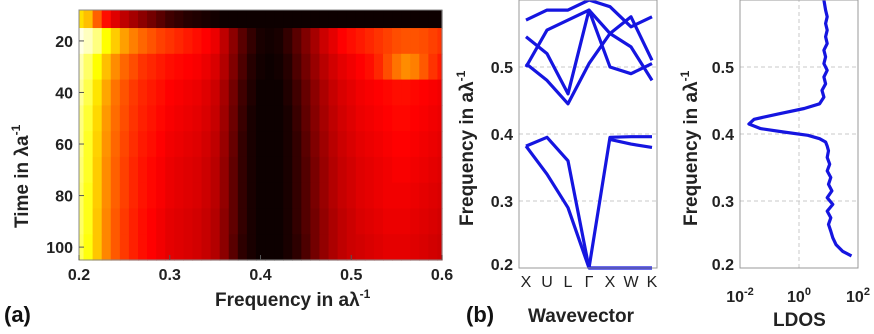 The height and width of the screenshot is (334, 874). I want to click on band-x-tick-label: X, so click(610, 282).